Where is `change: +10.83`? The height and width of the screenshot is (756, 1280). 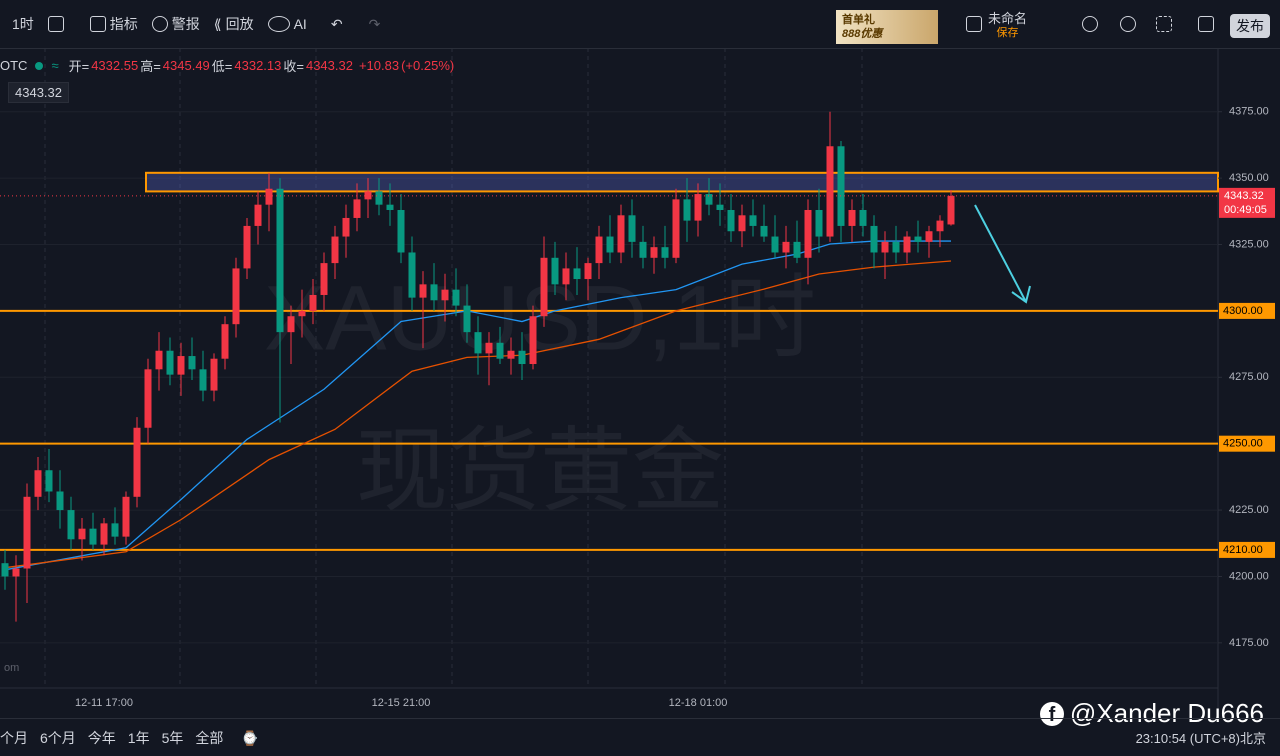 change: +10.83 is located at coordinates (379, 65).